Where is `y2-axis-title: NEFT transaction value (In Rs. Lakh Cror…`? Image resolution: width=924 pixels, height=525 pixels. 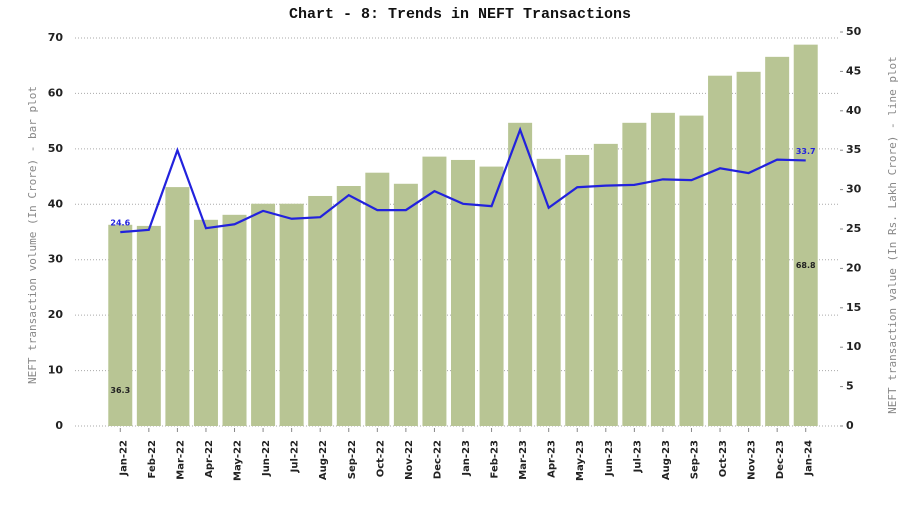 y2-axis-title: NEFT transaction value (In Rs. Lakh Cror… is located at coordinates (892, 235).